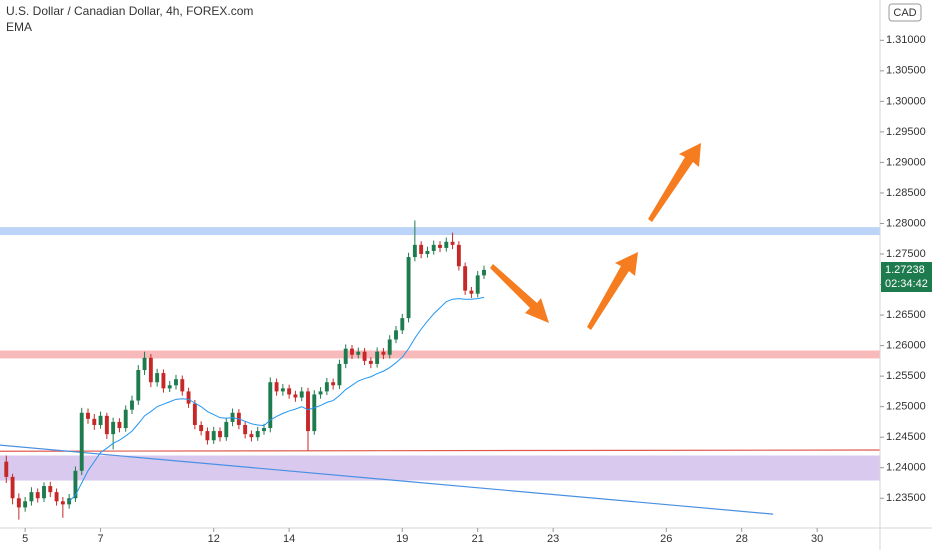 This screenshot has height=550, width=932. Describe the element at coordinates (101, 539) in the screenshot. I see `x-tick-label: 7` at that location.